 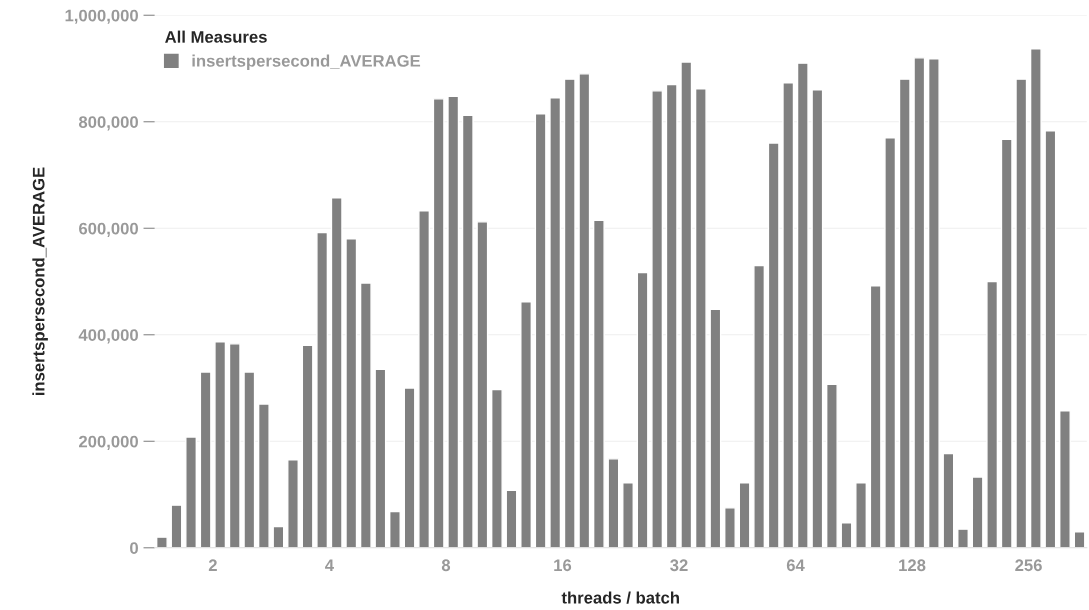 What do you see at coordinates (306, 62) in the screenshot?
I see `legend-label: insertspersecond_AVERAGE` at bounding box center [306, 62].